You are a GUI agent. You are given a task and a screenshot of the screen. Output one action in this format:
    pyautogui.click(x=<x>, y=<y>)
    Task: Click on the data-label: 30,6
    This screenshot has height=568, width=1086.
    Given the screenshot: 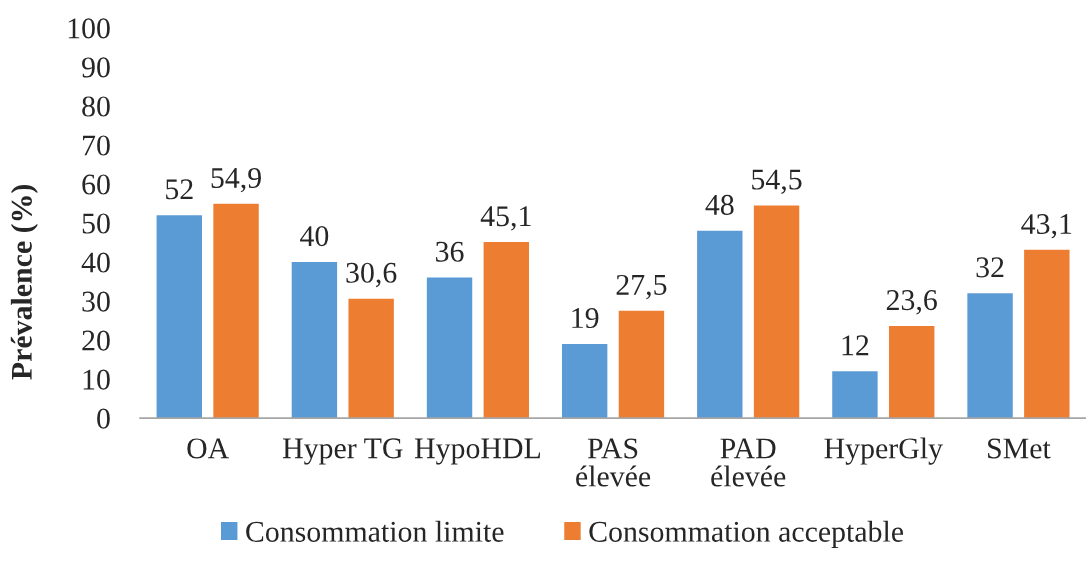 What is the action you would take?
    pyautogui.click(x=371, y=275)
    